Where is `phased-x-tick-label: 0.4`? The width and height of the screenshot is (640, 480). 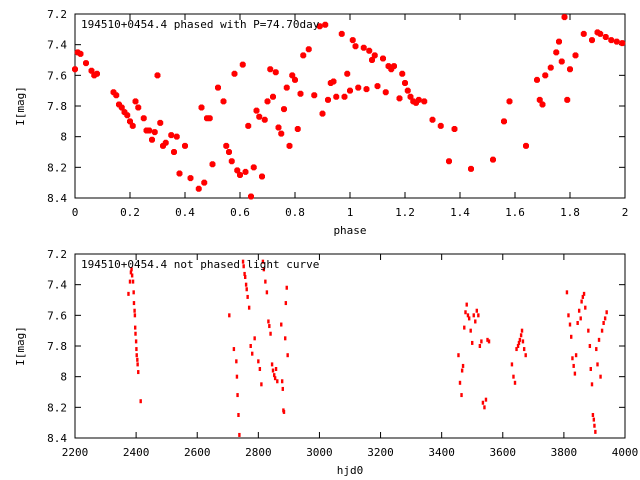 phased-x-tick-label: 0.4 is located at coordinates (185, 212).